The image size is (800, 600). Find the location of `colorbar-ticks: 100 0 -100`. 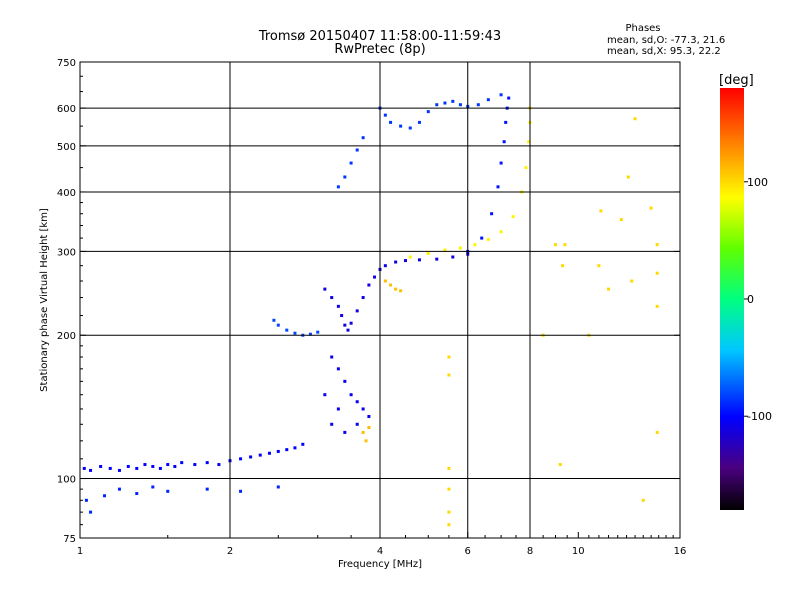

colorbar-ticks: 100 0 -100 is located at coordinates (758, 299).